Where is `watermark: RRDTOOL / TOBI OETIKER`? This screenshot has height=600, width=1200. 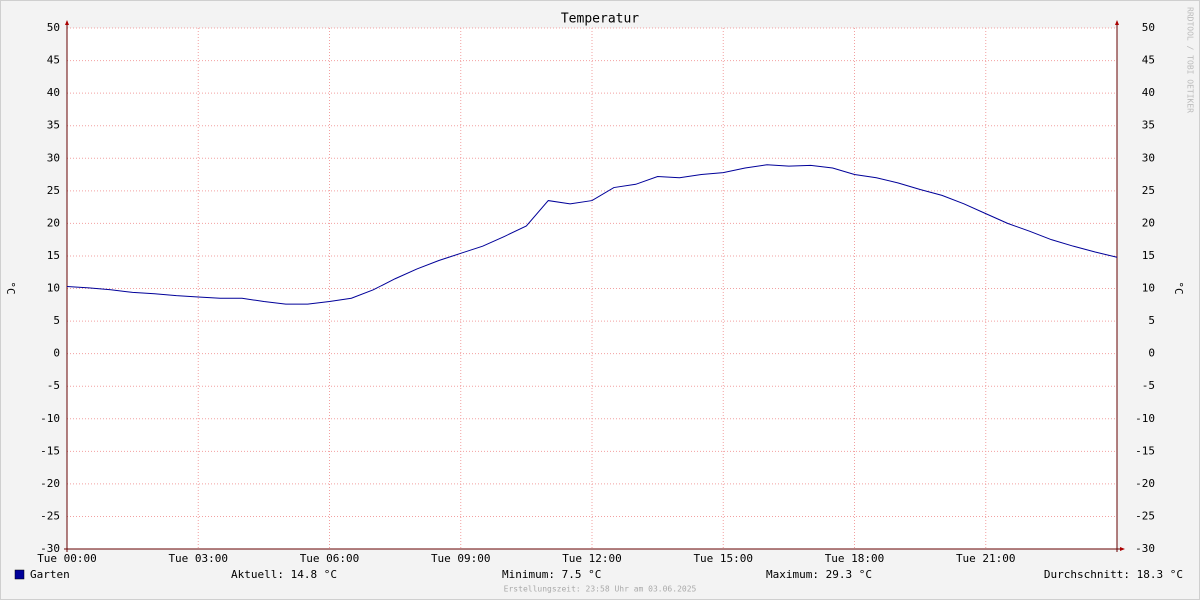
watermark: RRDTOOL / TOBI OETIKER is located at coordinates (1190, 60).